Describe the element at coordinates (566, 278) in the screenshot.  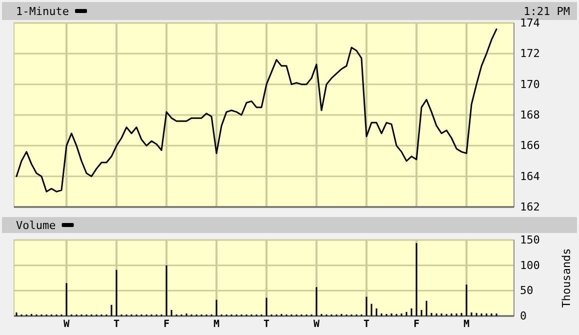
I see `y-axis-title: Thousands` at that location.